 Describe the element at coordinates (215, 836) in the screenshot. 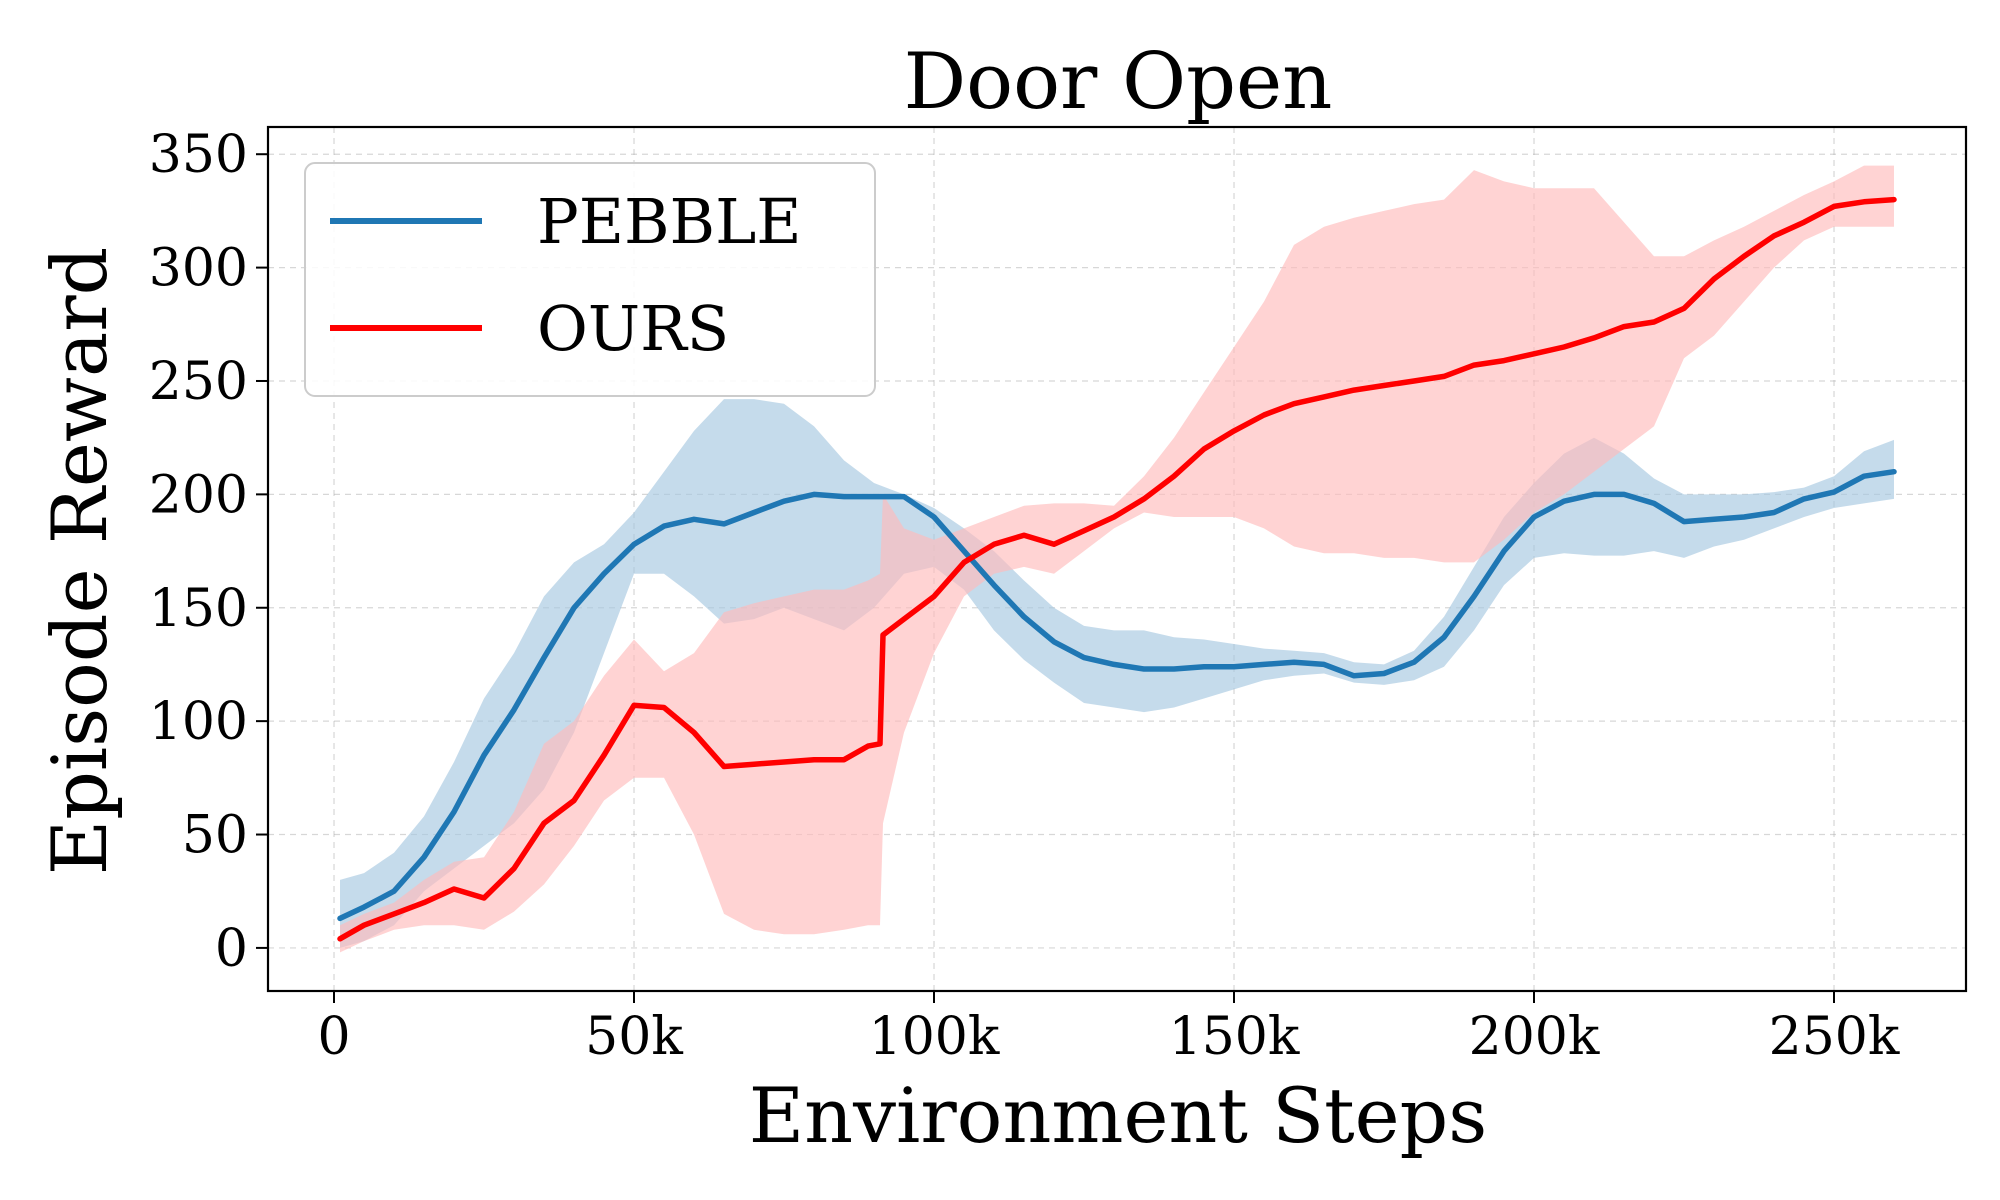

I see `y-tick-label: 50` at that location.